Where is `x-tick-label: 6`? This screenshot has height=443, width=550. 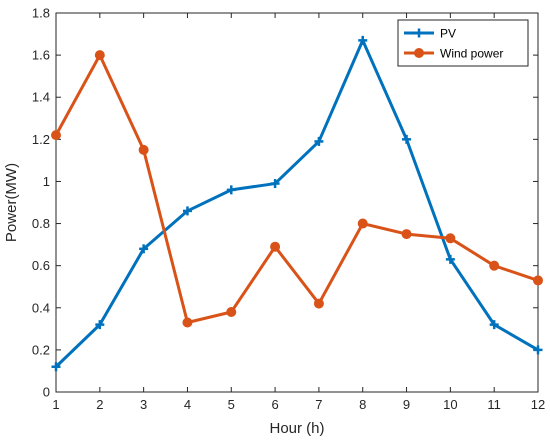
x-tick-label: 6 is located at coordinates (274, 404).